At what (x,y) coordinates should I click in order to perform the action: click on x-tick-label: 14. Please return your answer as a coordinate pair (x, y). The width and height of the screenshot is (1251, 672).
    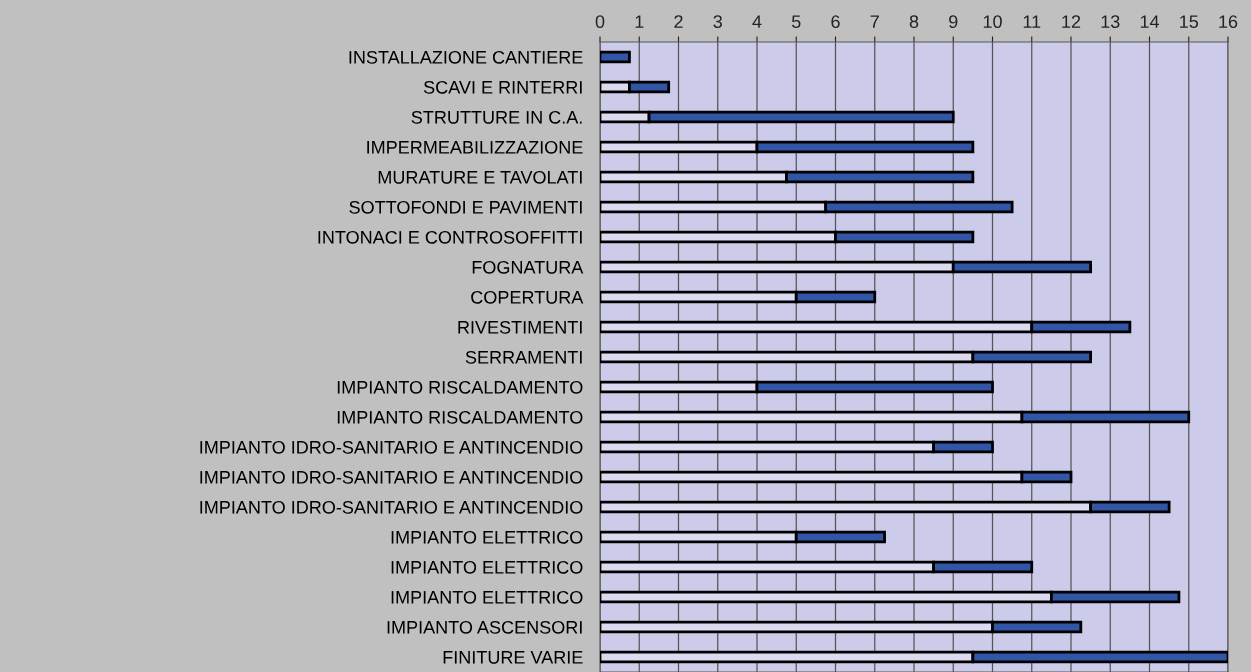
    Looking at the image, I should click on (1150, 21).